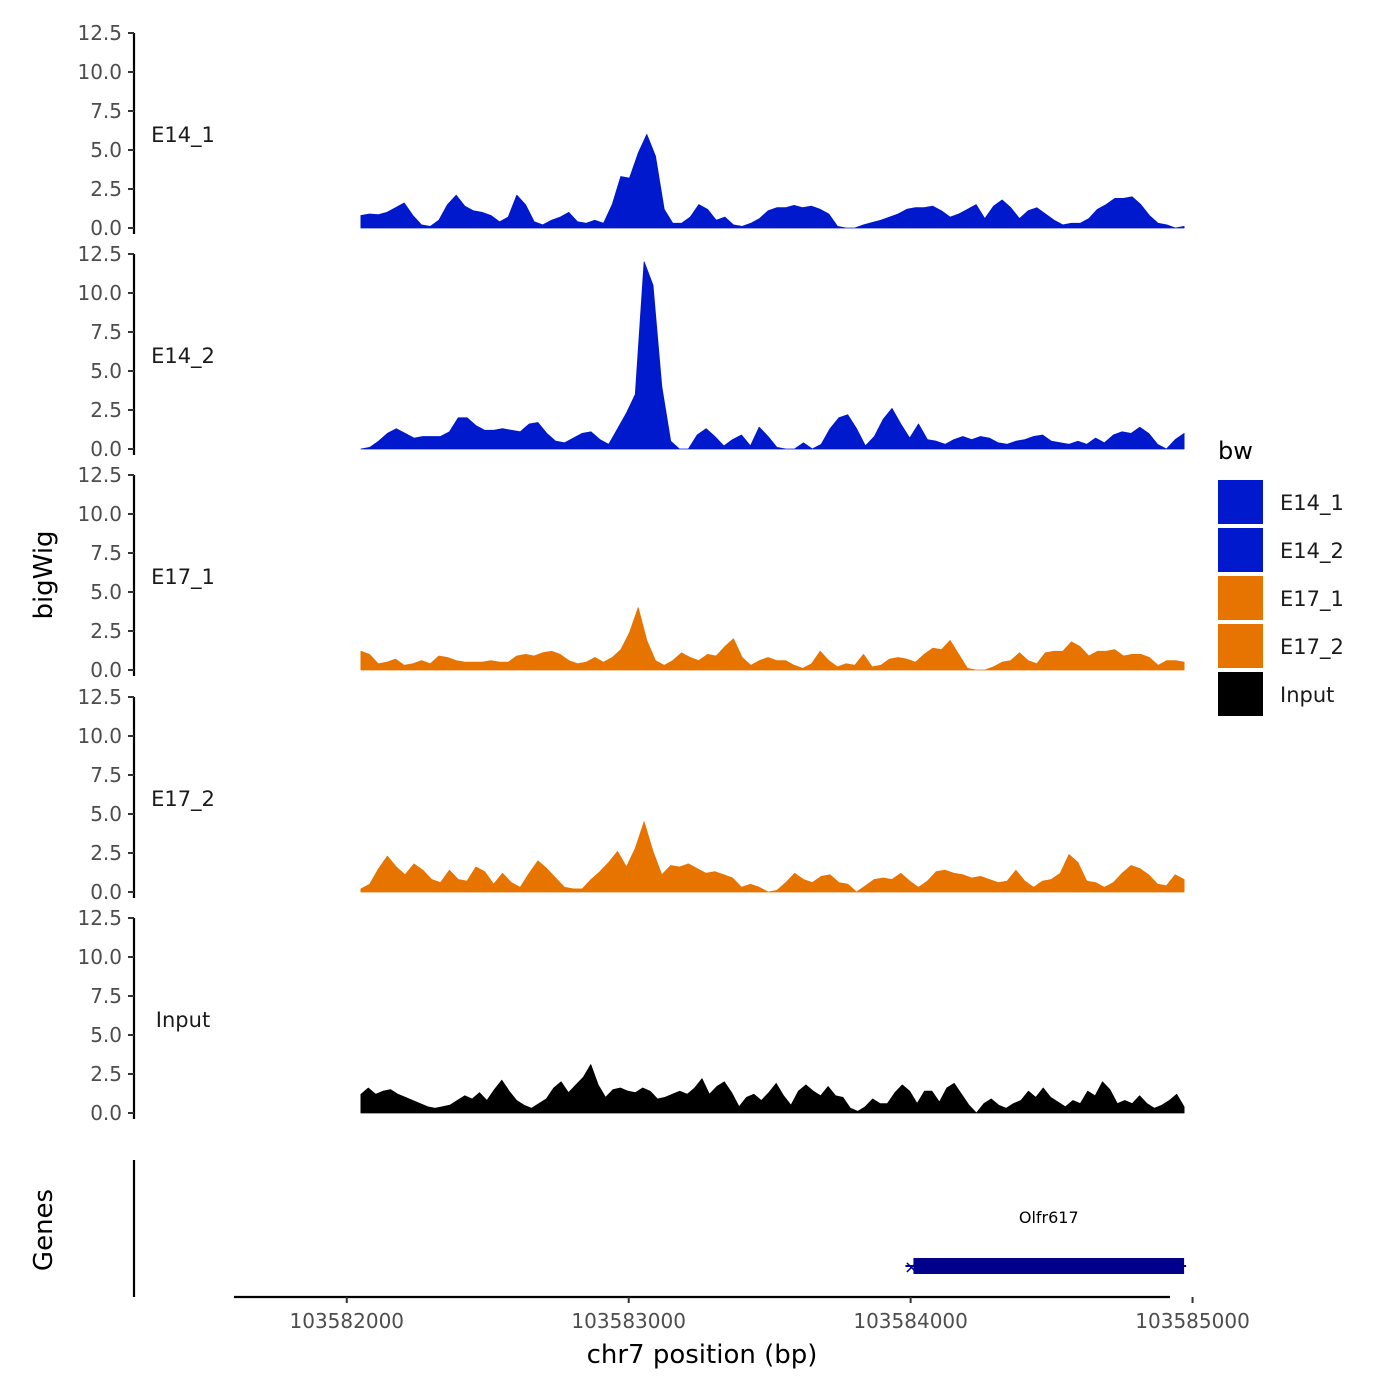  Describe the element at coordinates (44, 574) in the screenshot. I see `y-axis-title: bigWig` at that location.